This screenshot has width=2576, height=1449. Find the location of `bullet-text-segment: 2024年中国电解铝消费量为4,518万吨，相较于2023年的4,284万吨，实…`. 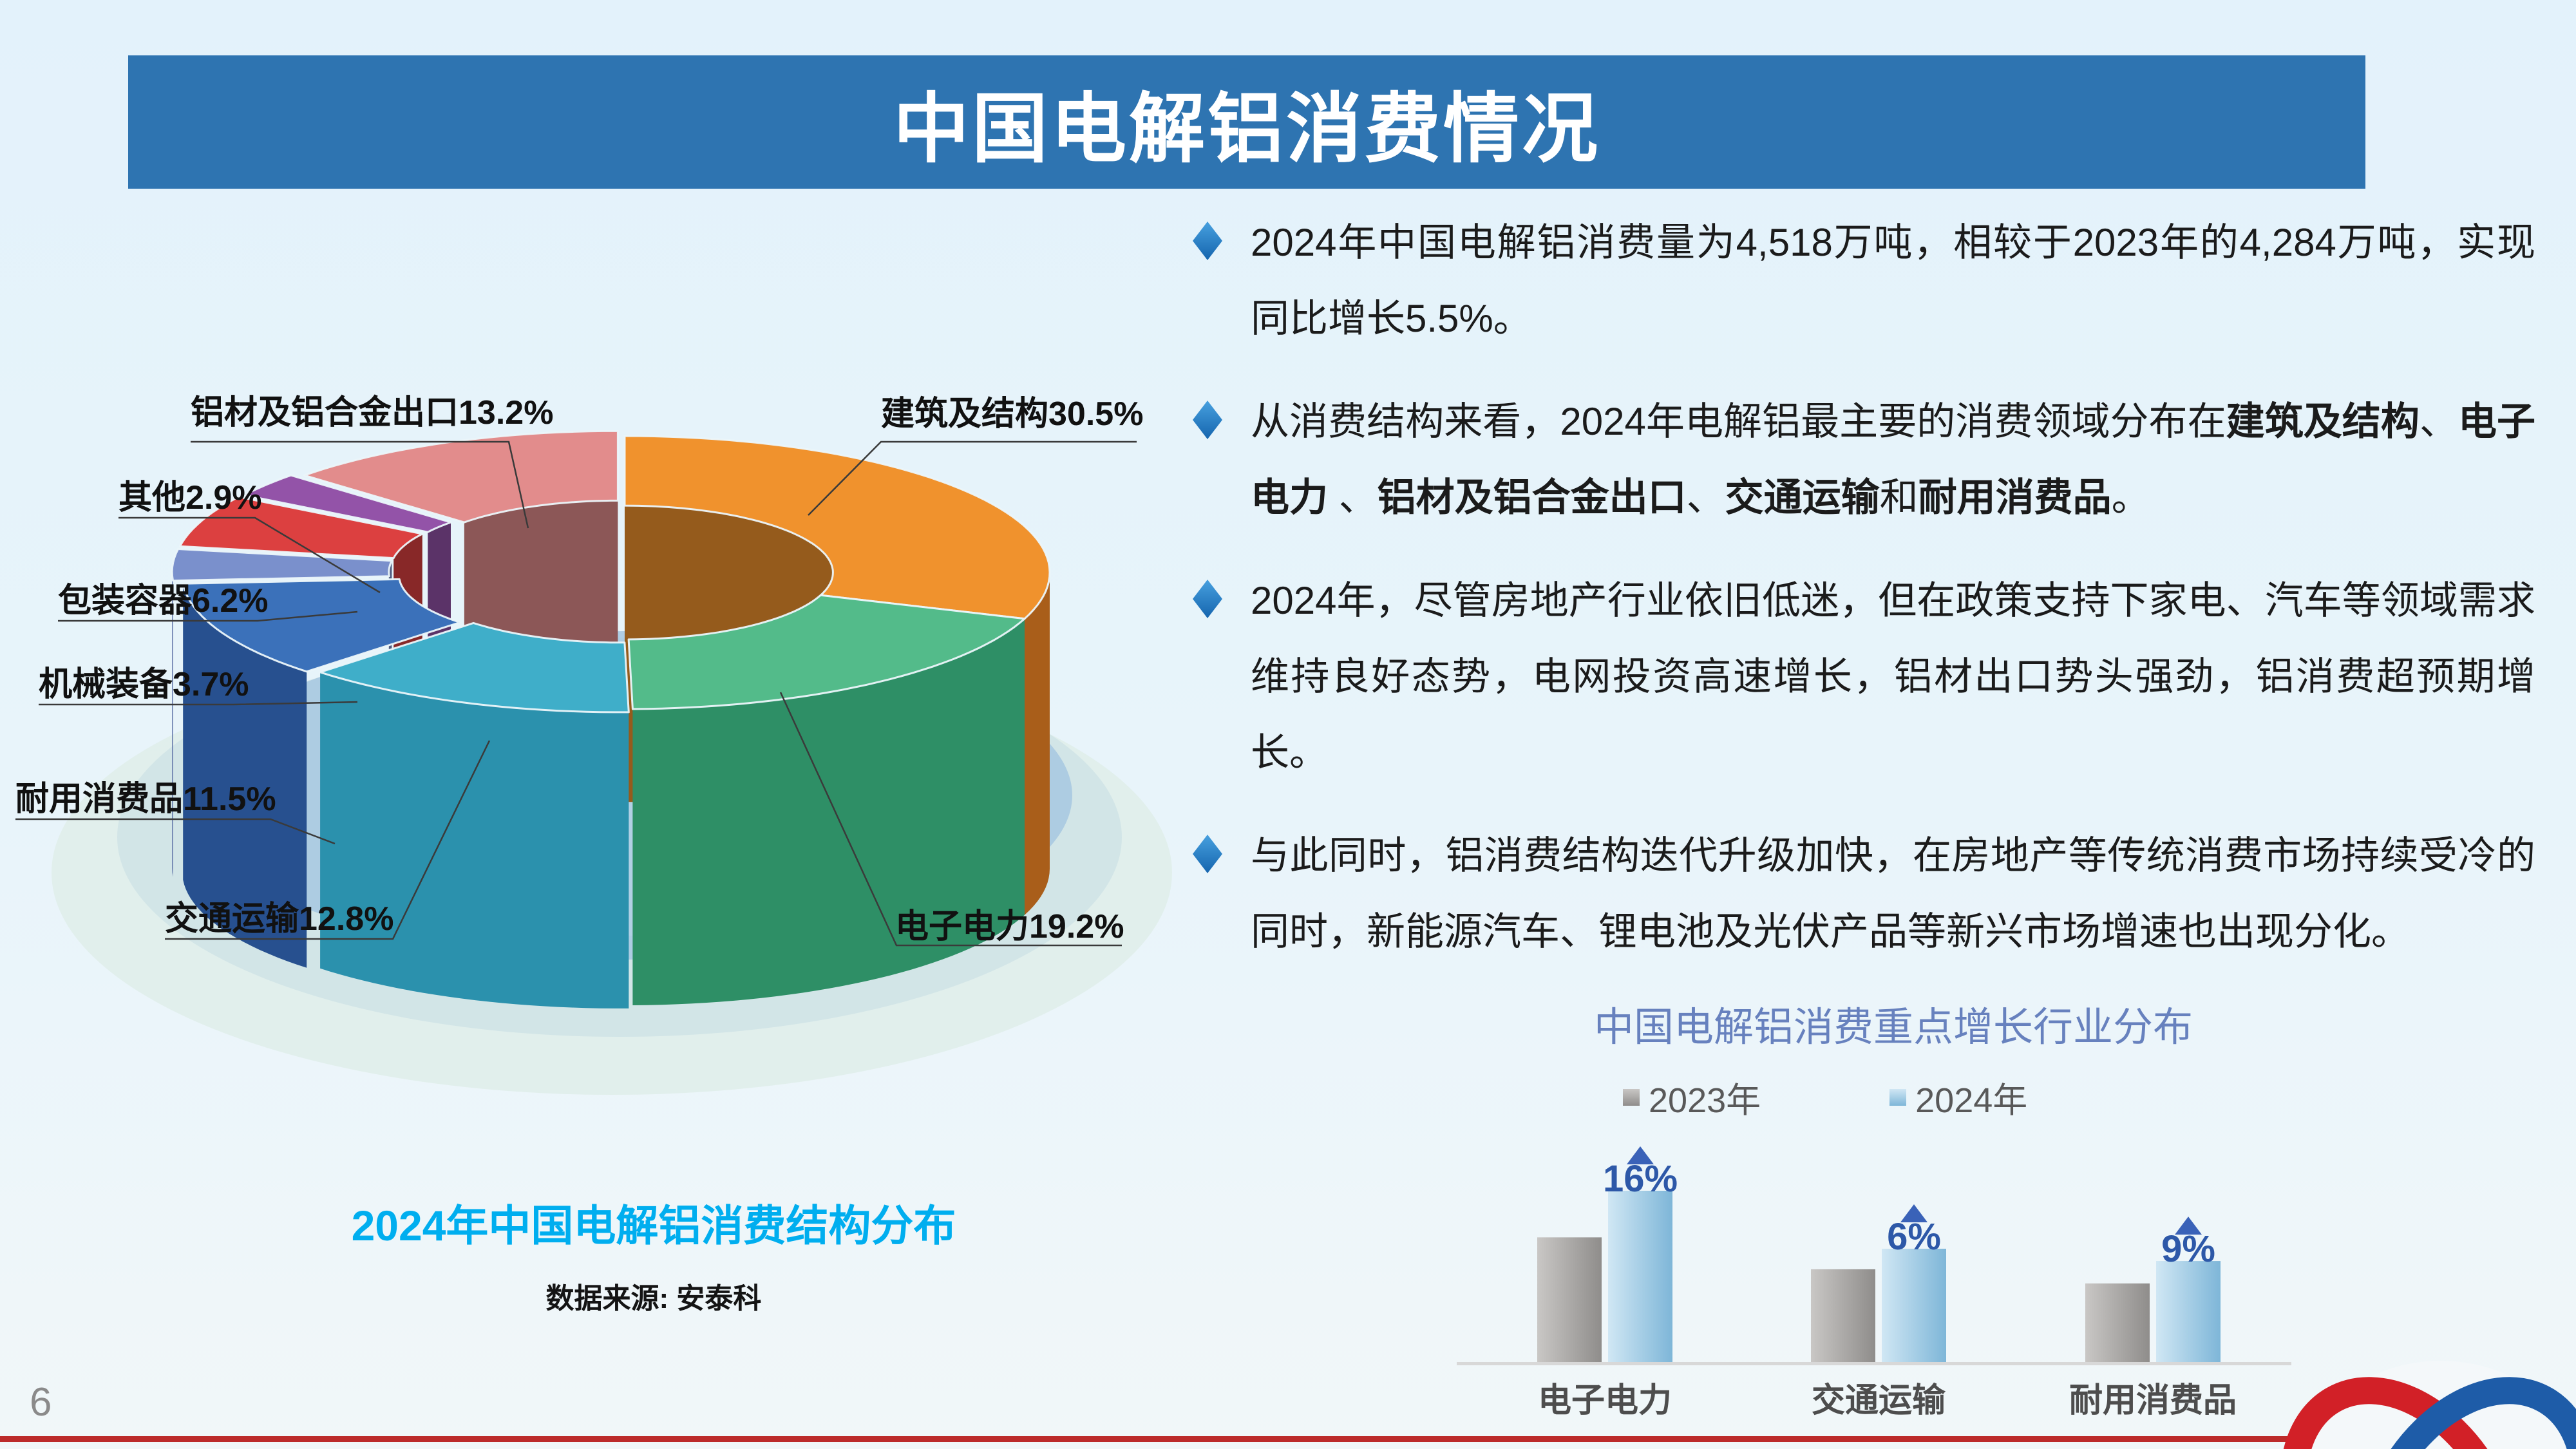

bullet-text-segment: 2024年中国电解铝消费量为4,518万吨，相较于2023年的4,284万吨，实… is located at coordinates (1893, 280).